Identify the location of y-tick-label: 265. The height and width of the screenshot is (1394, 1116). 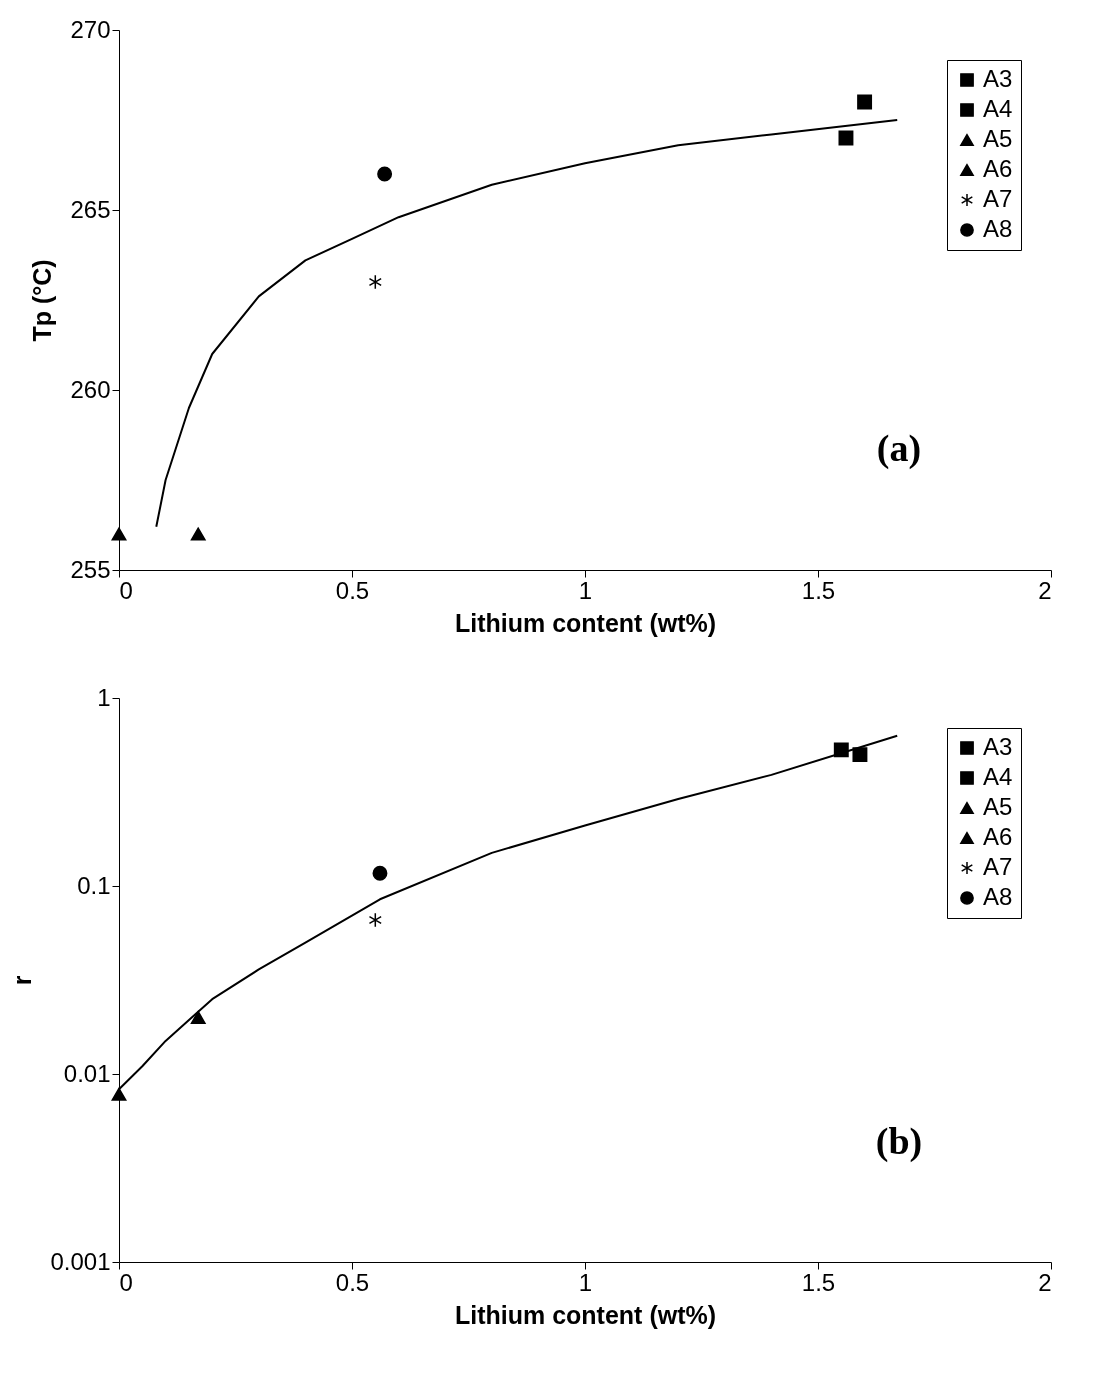
(90, 209).